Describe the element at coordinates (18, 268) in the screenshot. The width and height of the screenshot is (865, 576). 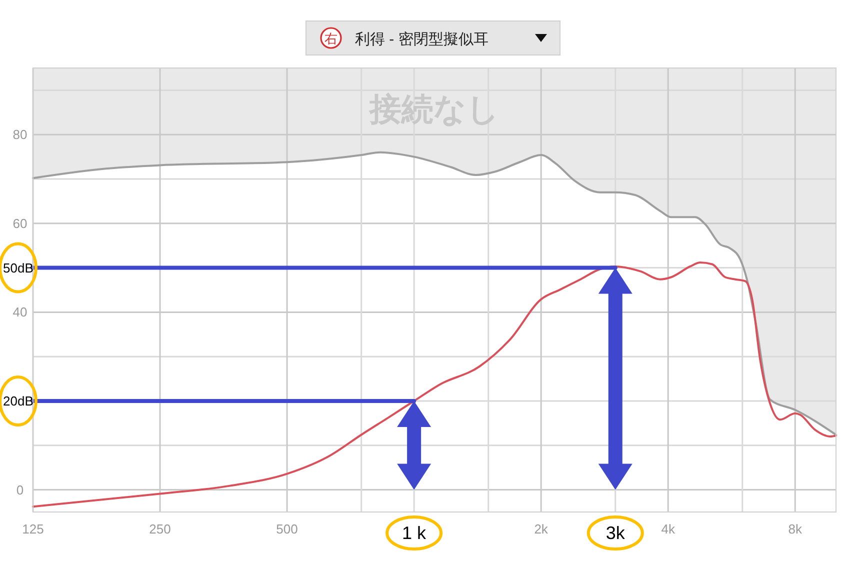
I see `y-tick-label: 50dB` at that location.